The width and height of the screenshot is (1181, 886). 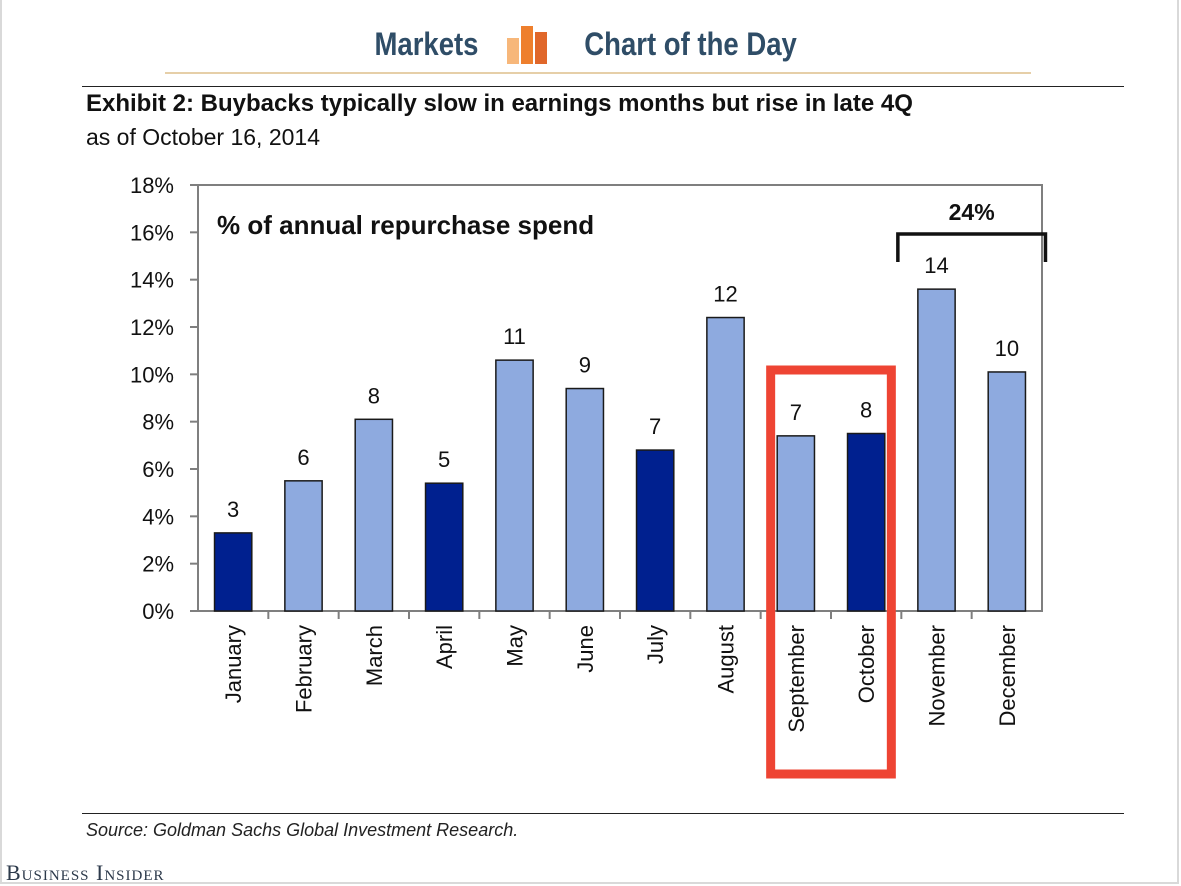 I want to click on data-label: 3, so click(x=233, y=509).